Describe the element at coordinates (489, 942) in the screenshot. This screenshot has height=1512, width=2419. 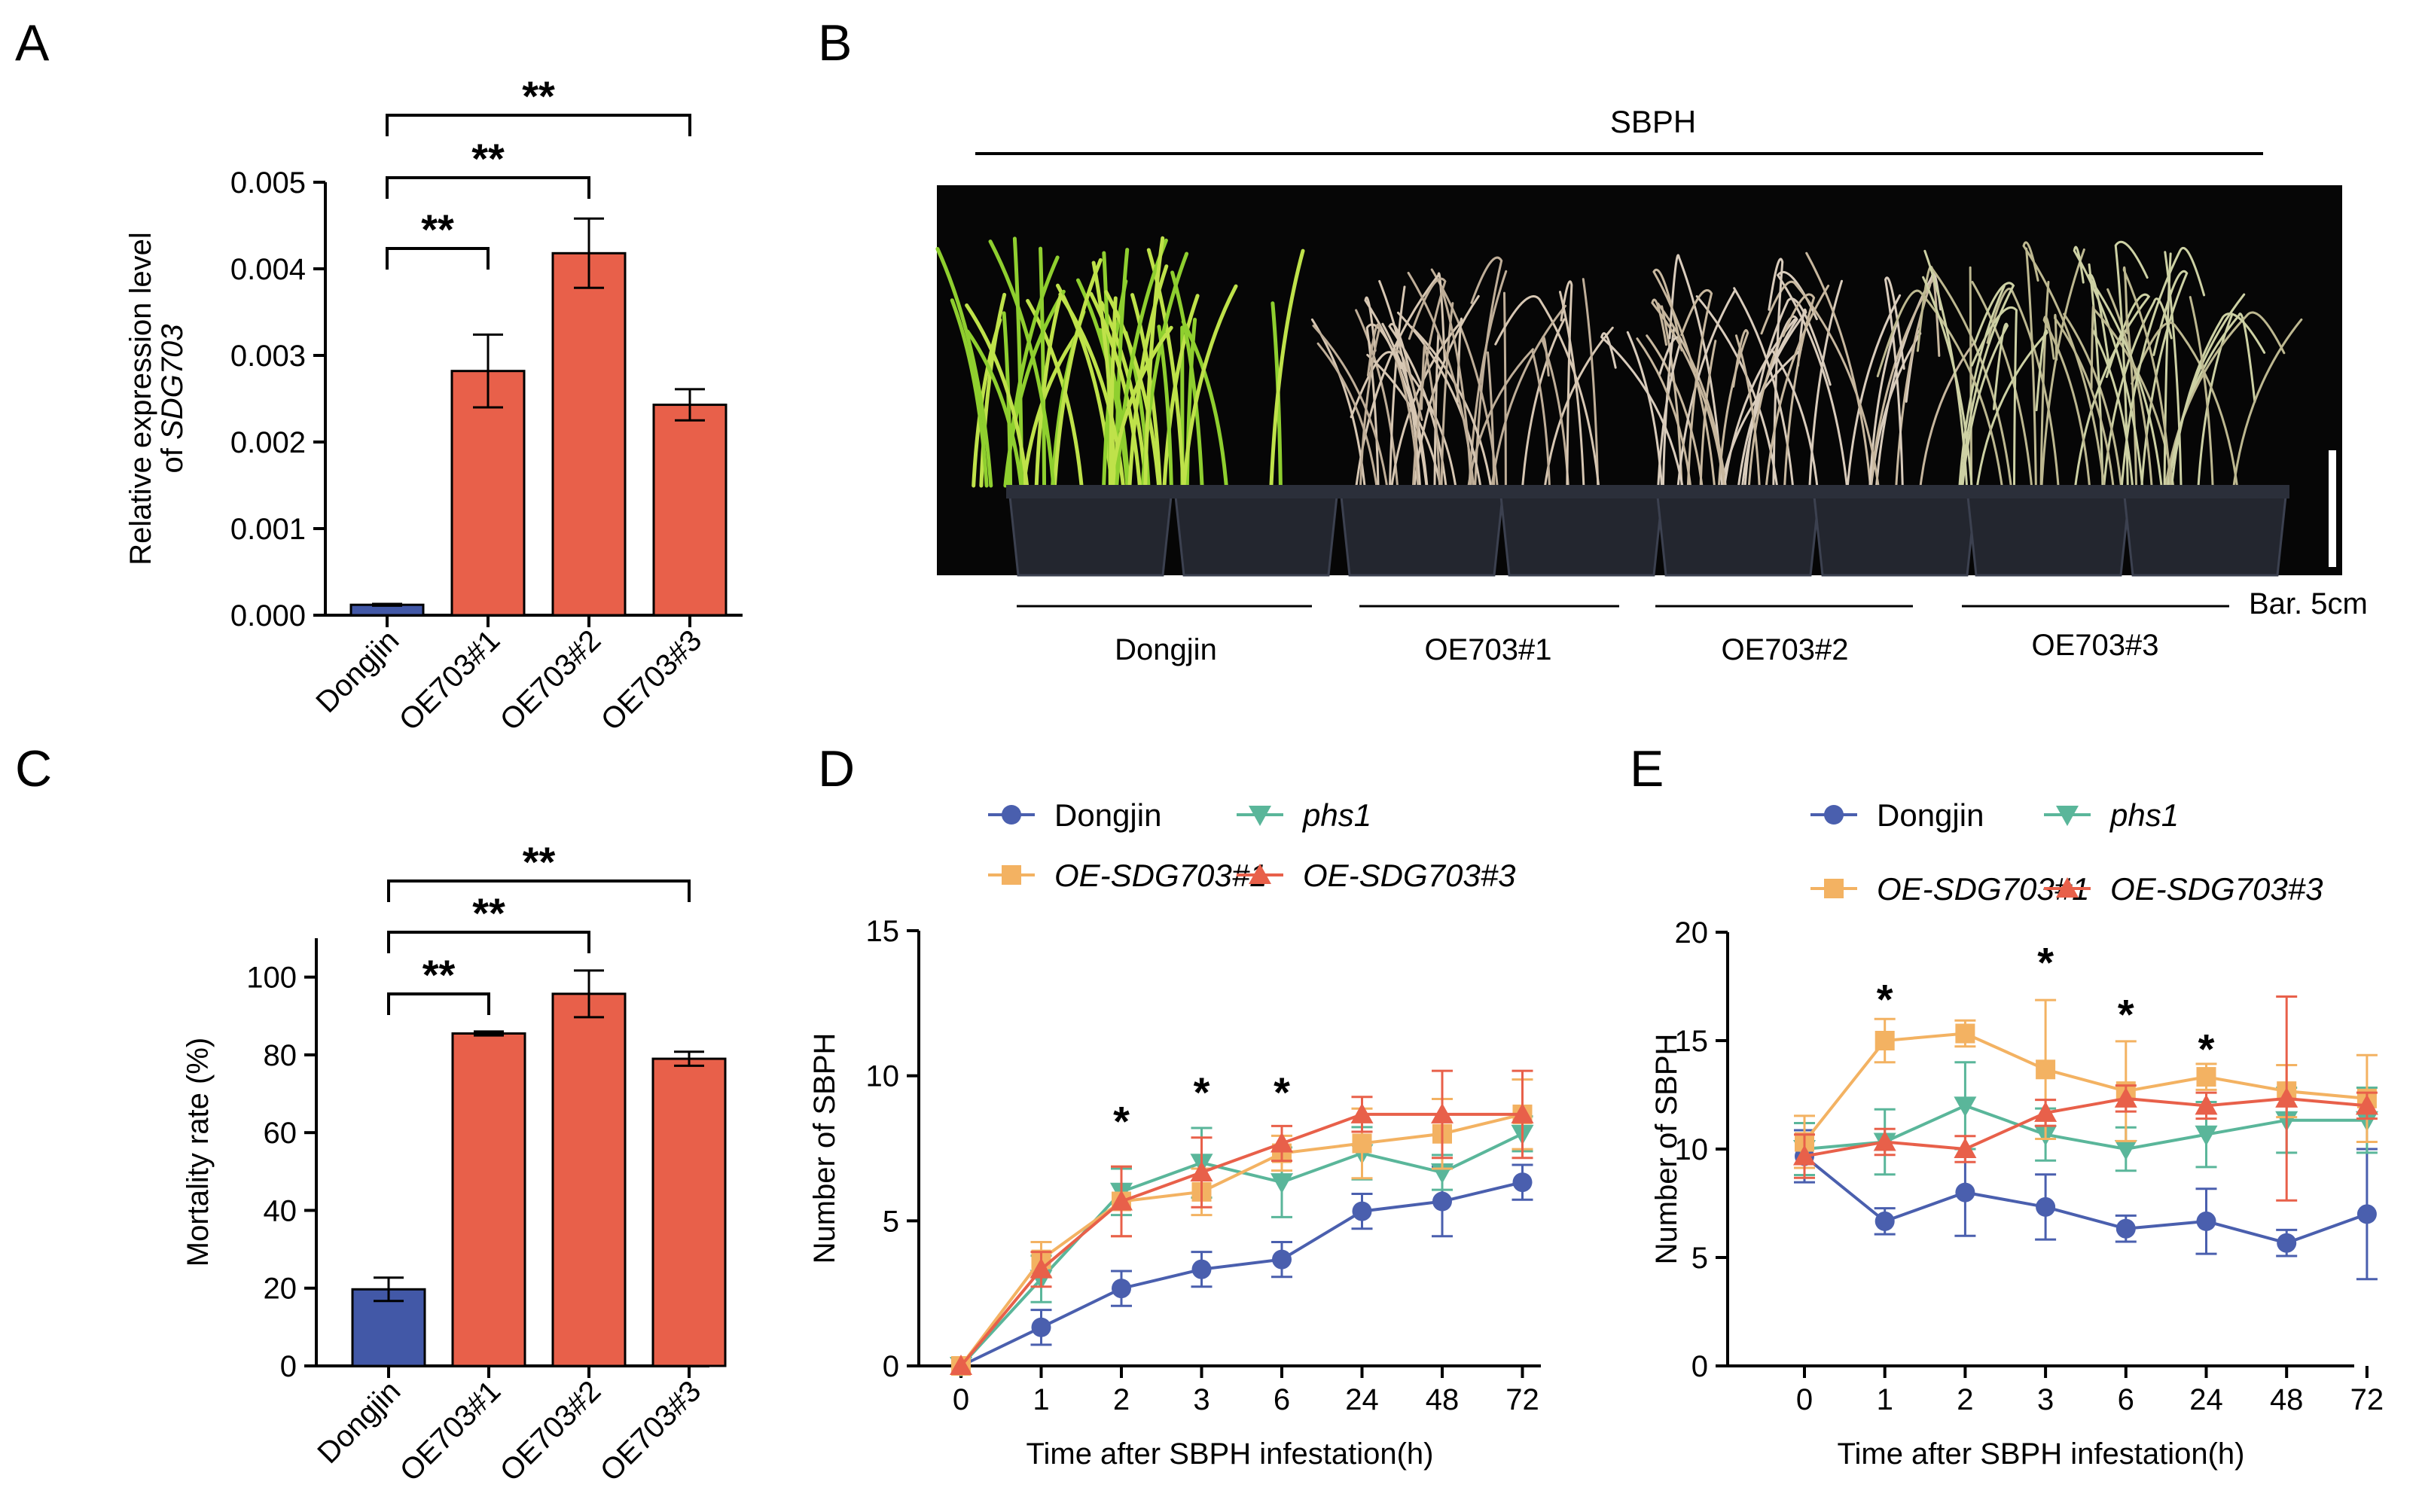
I see `significance-bracket` at that location.